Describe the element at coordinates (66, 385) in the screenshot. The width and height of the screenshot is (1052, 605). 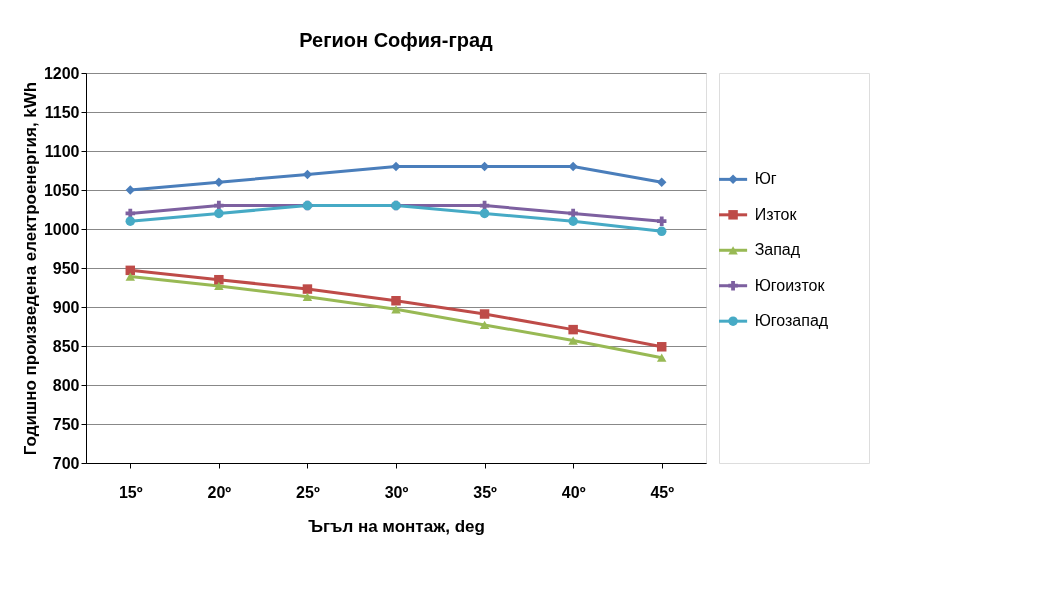
I see `y-tick-label: 800` at that location.